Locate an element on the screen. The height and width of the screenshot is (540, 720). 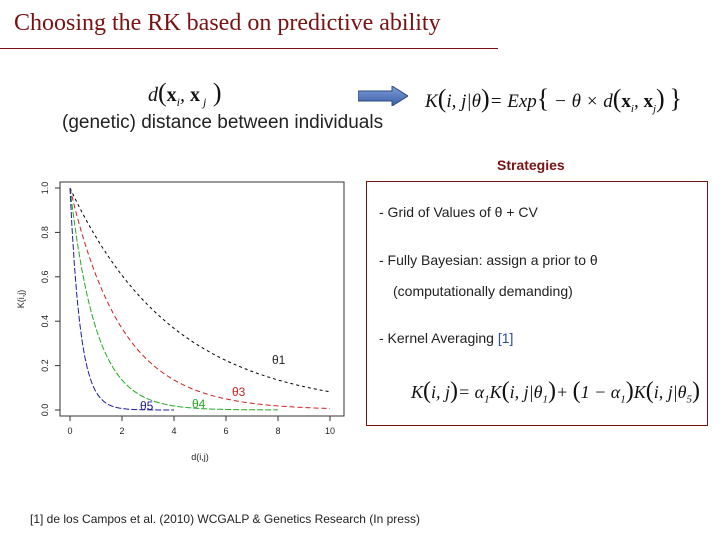
curve-label-2: θ3 is located at coordinates (239, 392).